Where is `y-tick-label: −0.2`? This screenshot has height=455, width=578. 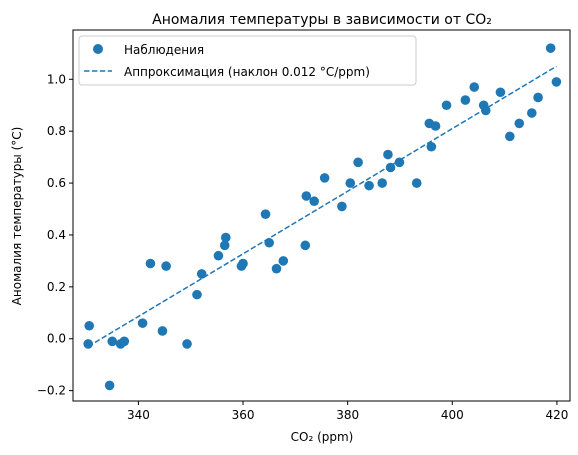
y-tick-label: −0.2 is located at coordinates (51, 391).